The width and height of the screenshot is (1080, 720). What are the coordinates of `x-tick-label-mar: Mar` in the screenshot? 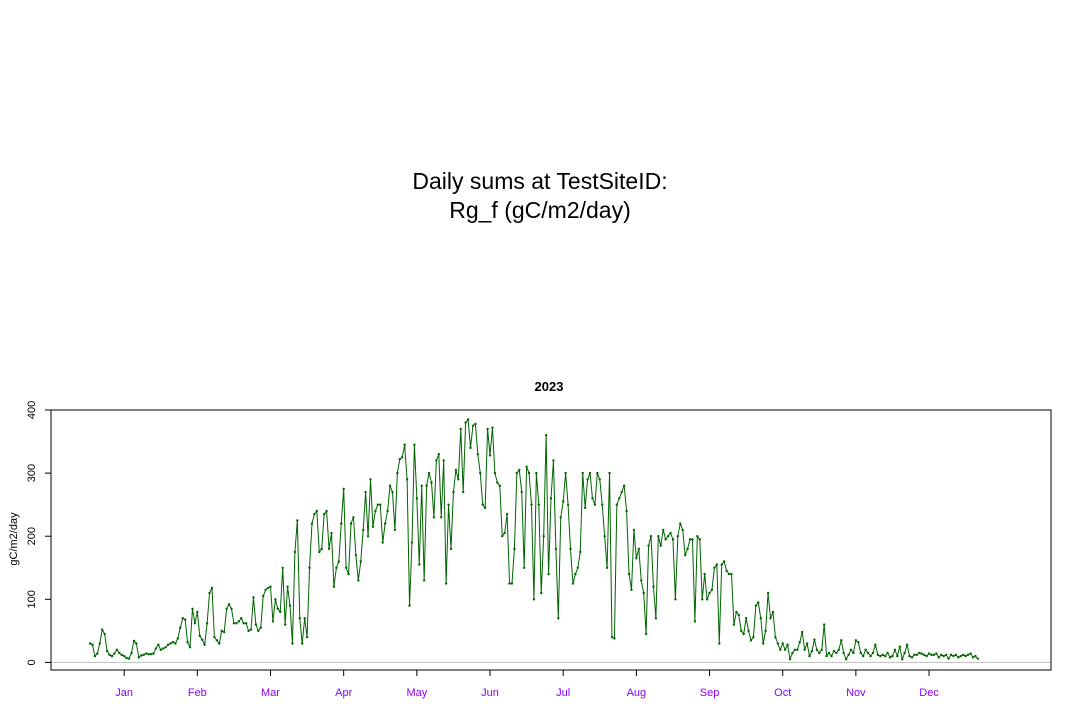 It's located at (270, 693).